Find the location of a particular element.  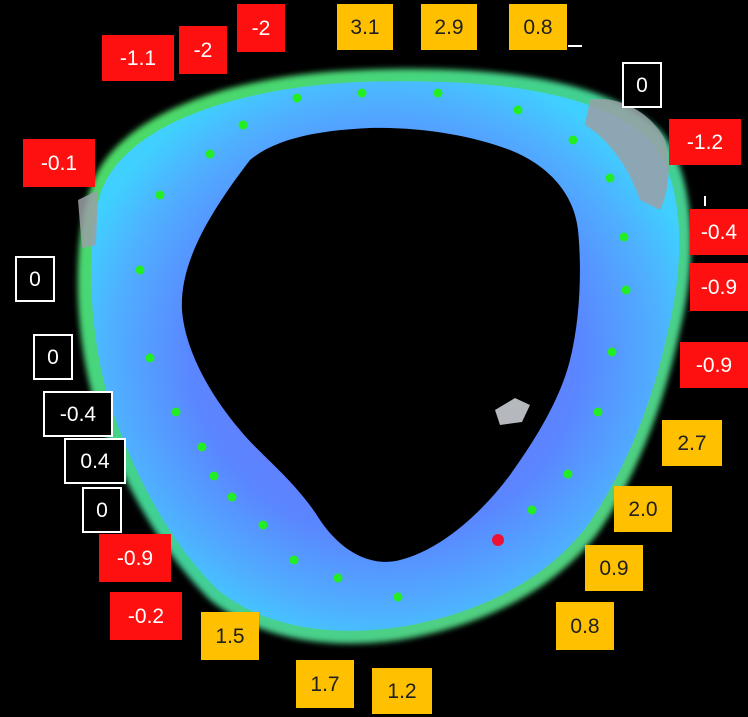

strain-label-bottom-right-1: 2.0 is located at coordinates (643, 509).